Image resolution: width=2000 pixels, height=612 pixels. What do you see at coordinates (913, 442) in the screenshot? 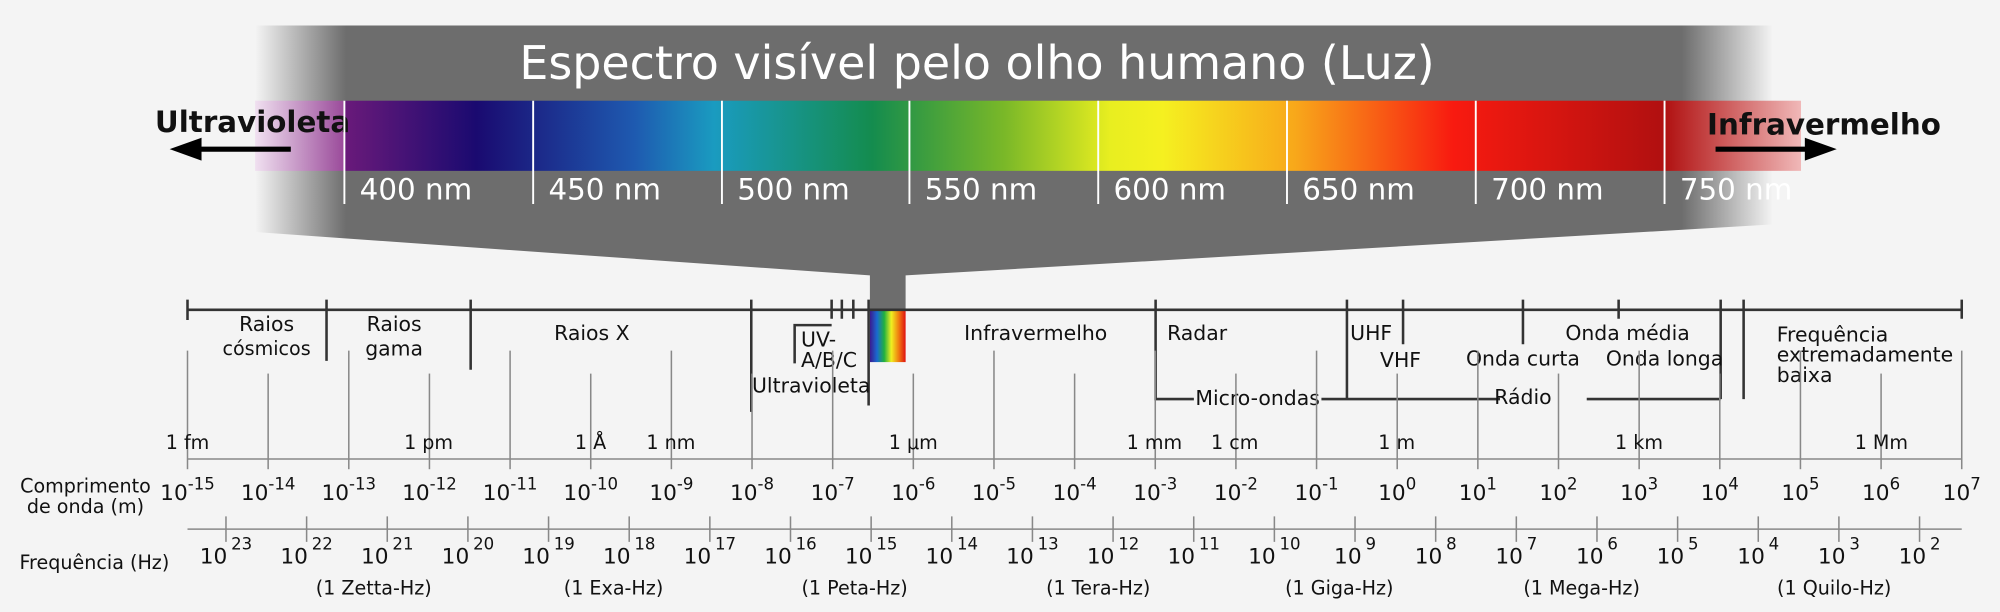
I see `unit-label: 1 μm` at bounding box center [913, 442].